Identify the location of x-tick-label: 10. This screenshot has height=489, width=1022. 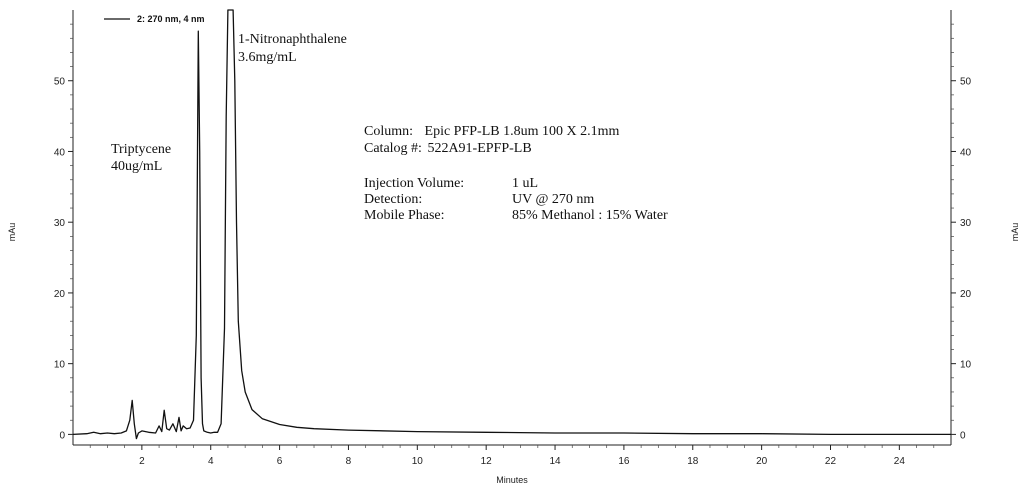
(418, 461).